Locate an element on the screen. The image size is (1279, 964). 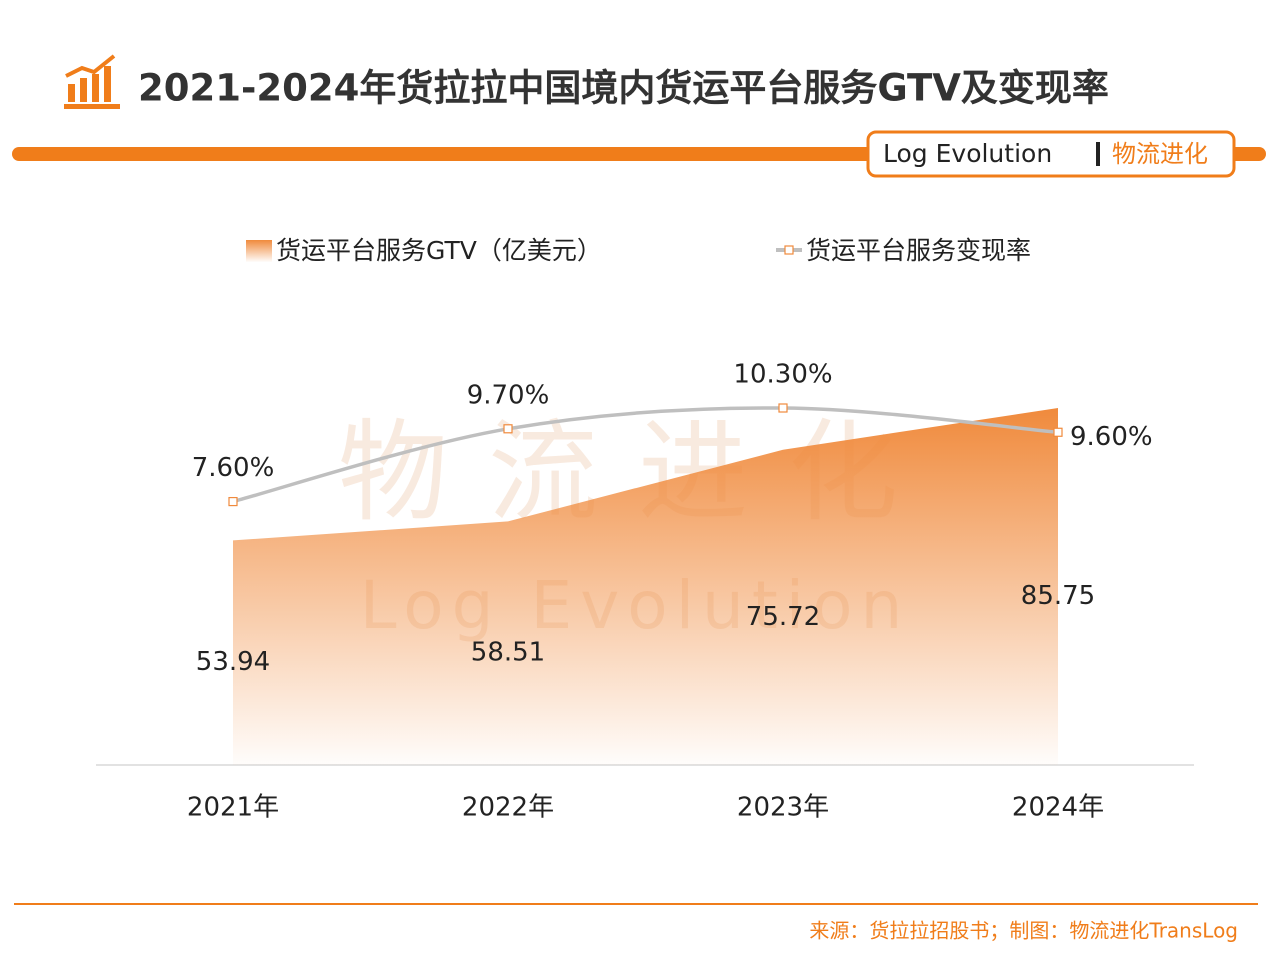
brand-box is located at coordinates (1051, 154).